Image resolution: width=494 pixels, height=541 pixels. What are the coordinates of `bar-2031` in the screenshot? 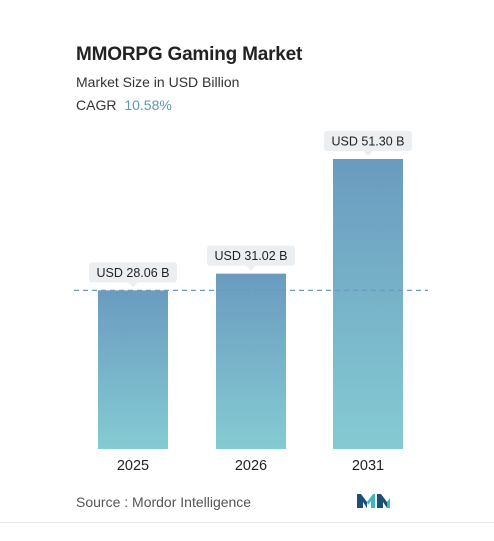 It's located at (368, 304).